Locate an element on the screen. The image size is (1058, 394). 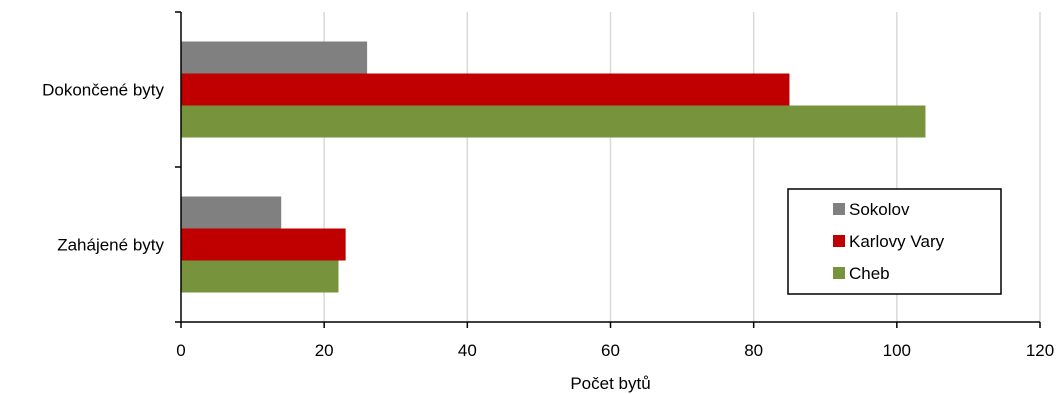
x-tick-labels: 0 20 40 60 80 100 120 is located at coordinates (615, 350).